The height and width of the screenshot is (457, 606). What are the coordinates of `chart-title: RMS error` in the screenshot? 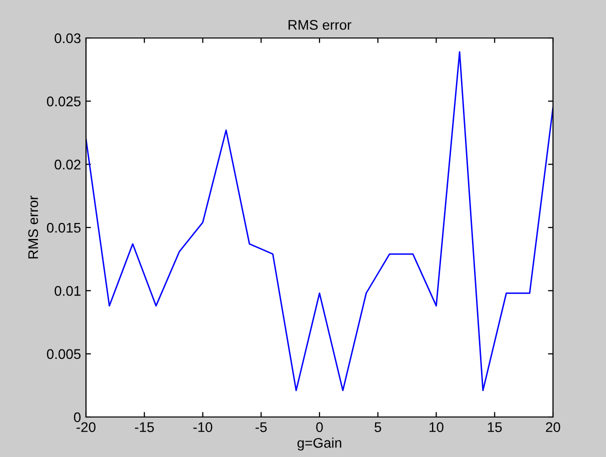 It's located at (320, 25).